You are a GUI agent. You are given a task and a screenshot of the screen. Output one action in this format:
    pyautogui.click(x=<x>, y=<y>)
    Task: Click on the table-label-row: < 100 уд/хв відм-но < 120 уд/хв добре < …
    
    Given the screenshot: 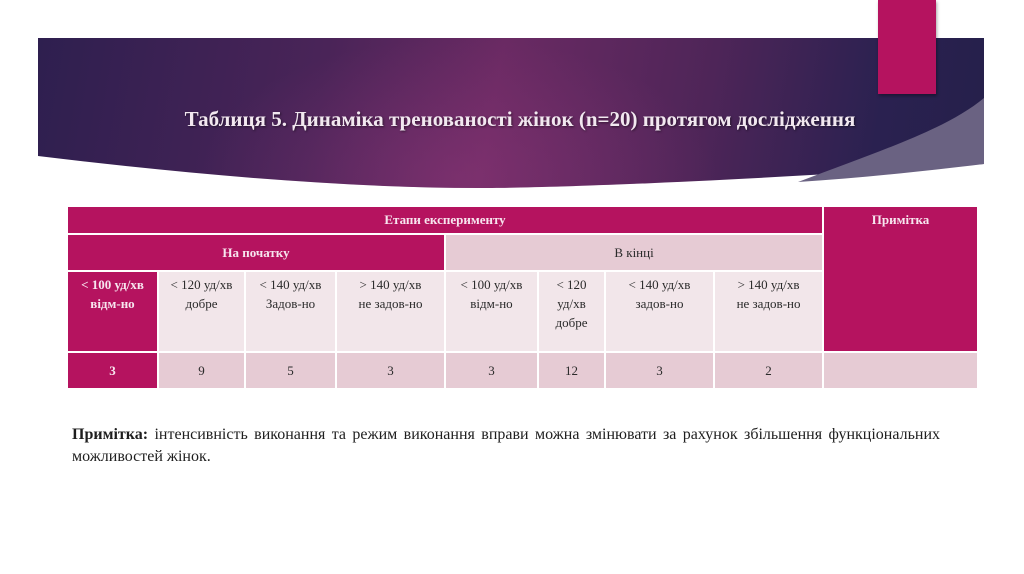 What is the action you would take?
    pyautogui.click(x=522, y=311)
    